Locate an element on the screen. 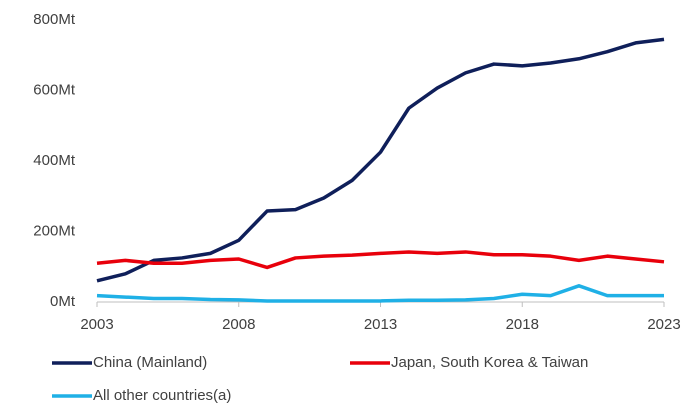 The image size is (684, 408). y-tick-label: 400Mt is located at coordinates (54, 160).